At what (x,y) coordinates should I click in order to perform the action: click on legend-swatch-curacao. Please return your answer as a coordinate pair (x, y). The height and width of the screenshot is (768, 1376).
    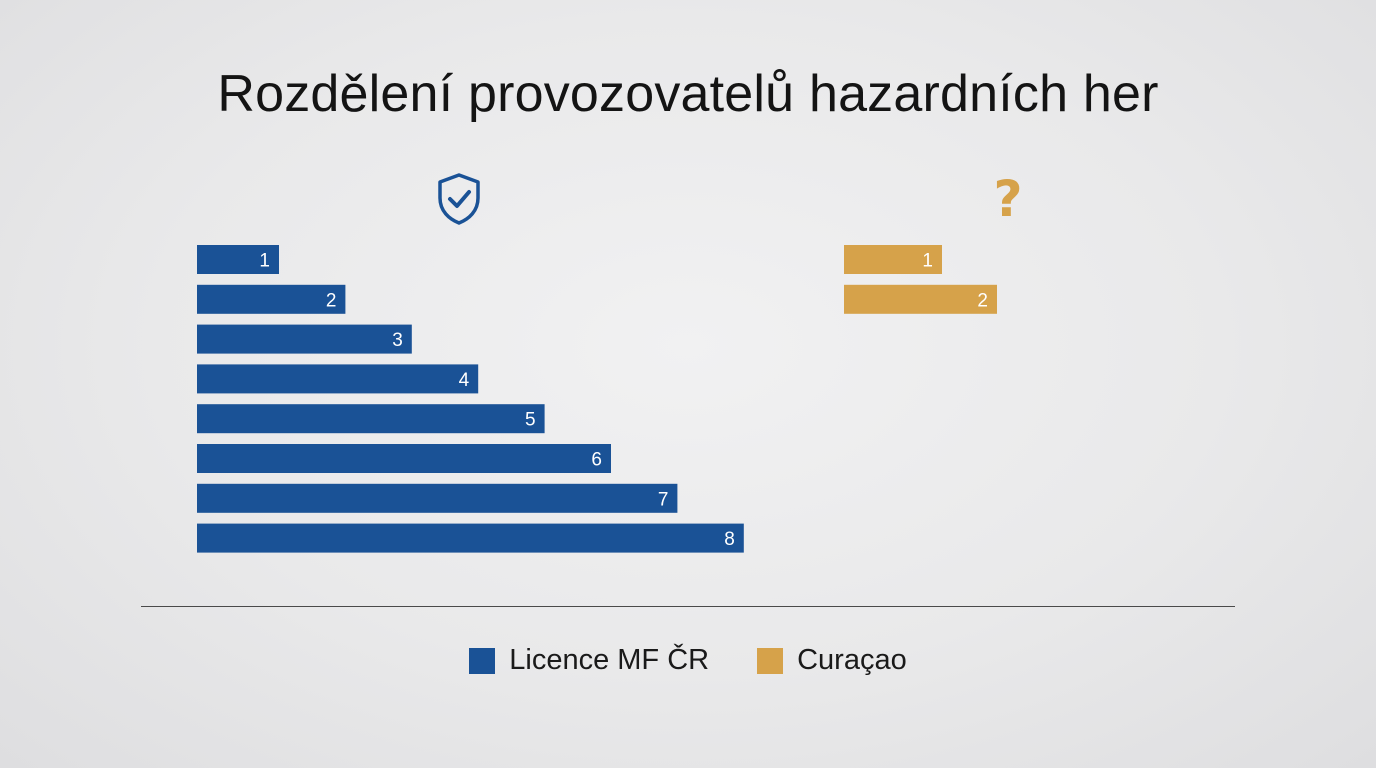
    Looking at the image, I should click on (770, 660).